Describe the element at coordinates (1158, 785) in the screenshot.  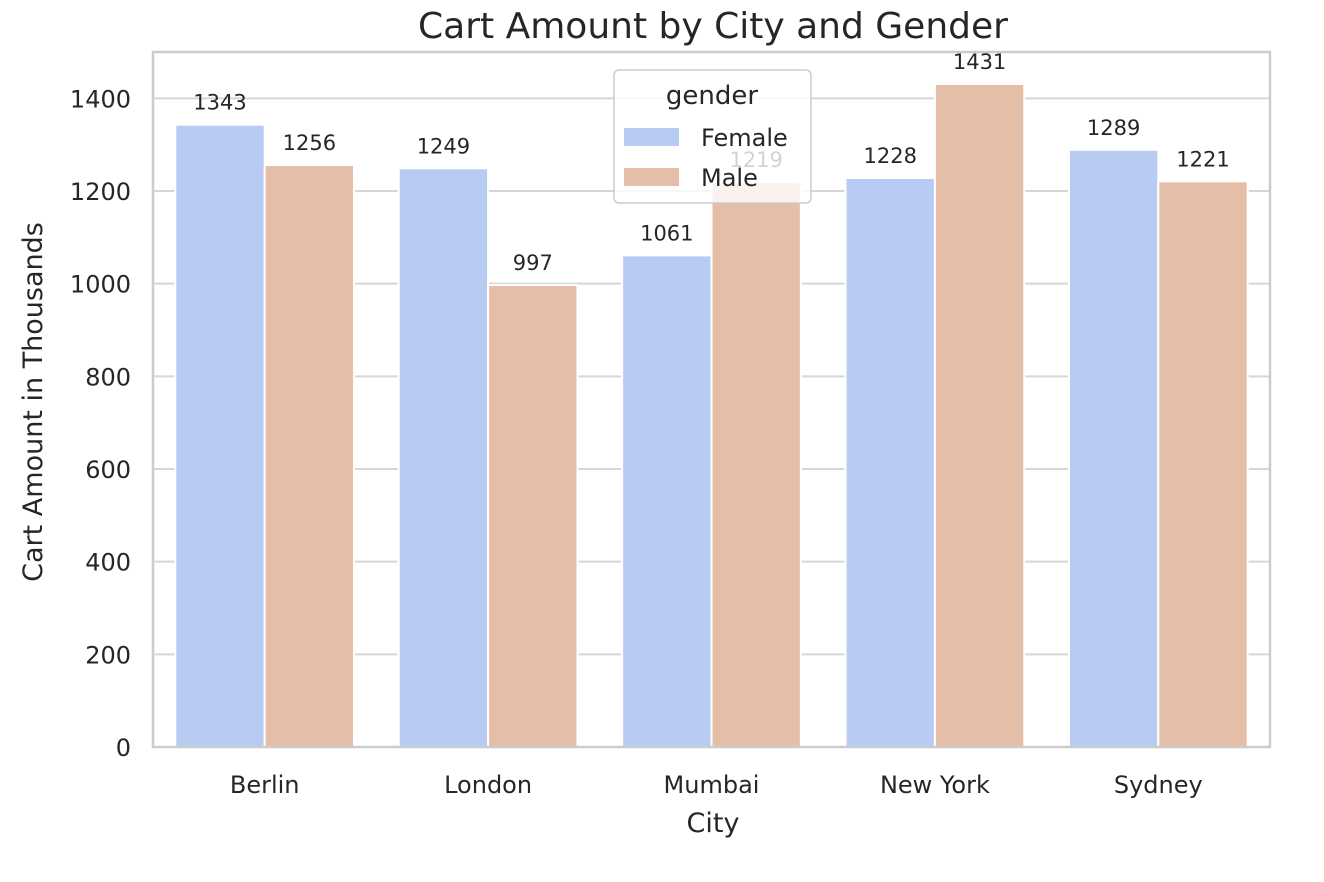
I see `x-tick-label-sydney: Sydney` at that location.